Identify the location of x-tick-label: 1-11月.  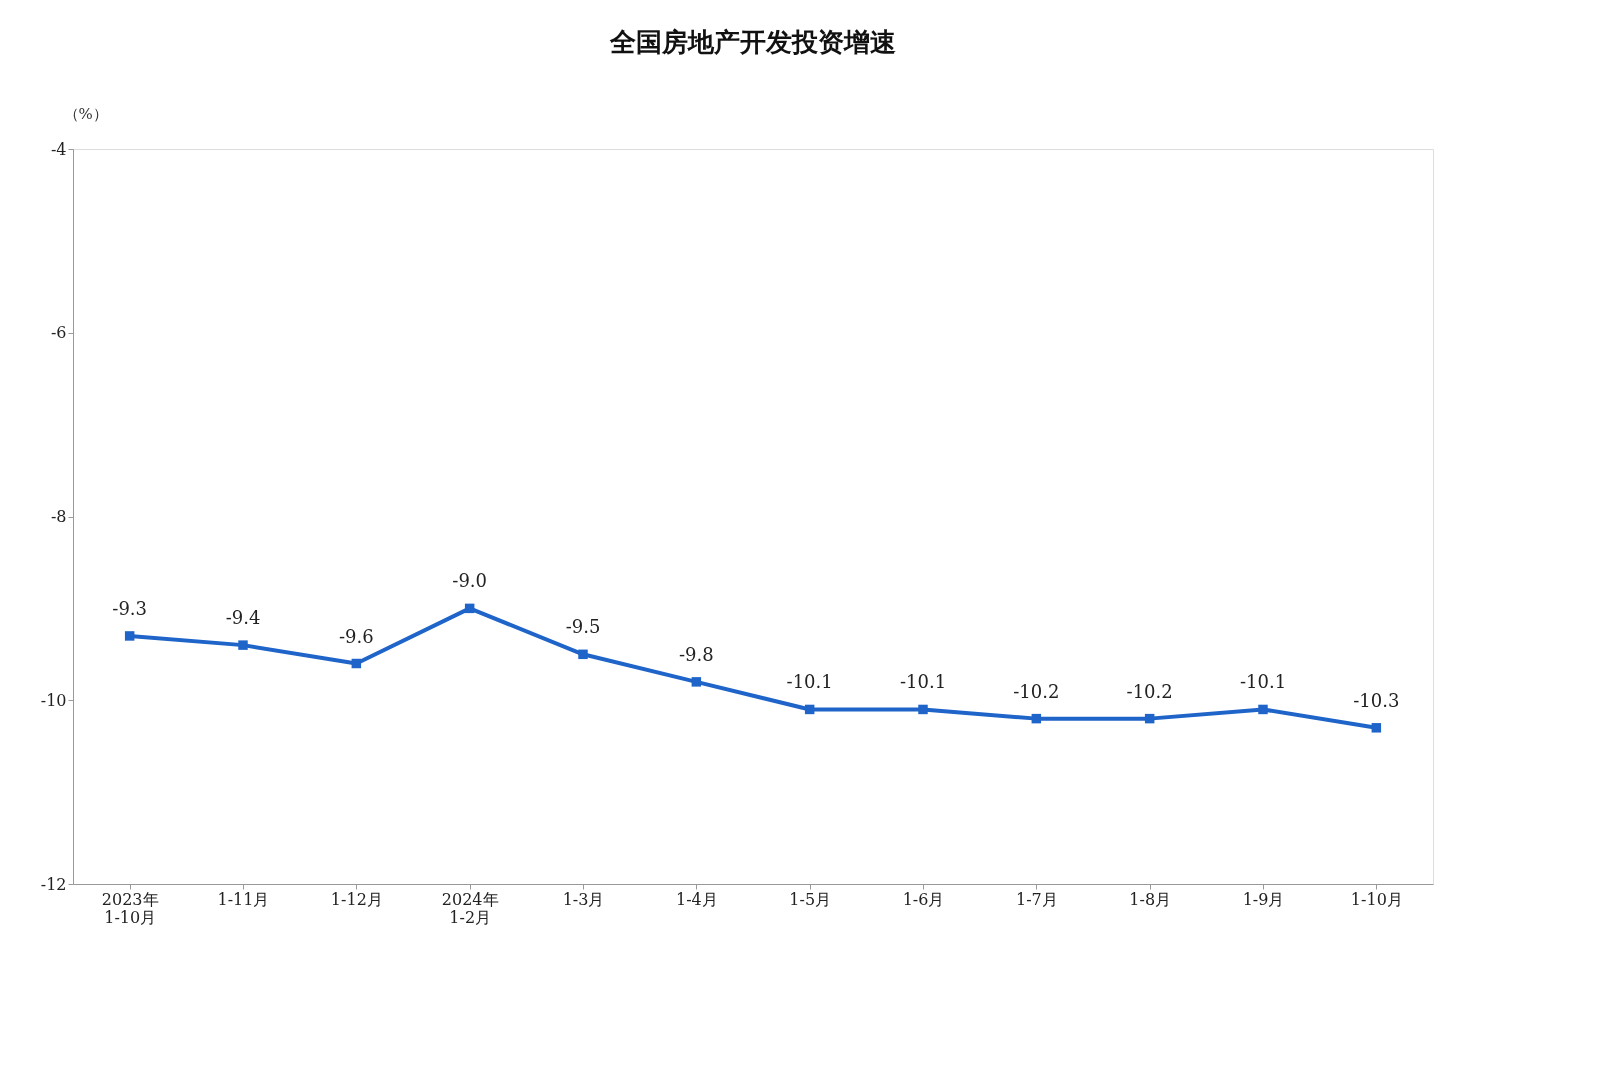
(243, 899).